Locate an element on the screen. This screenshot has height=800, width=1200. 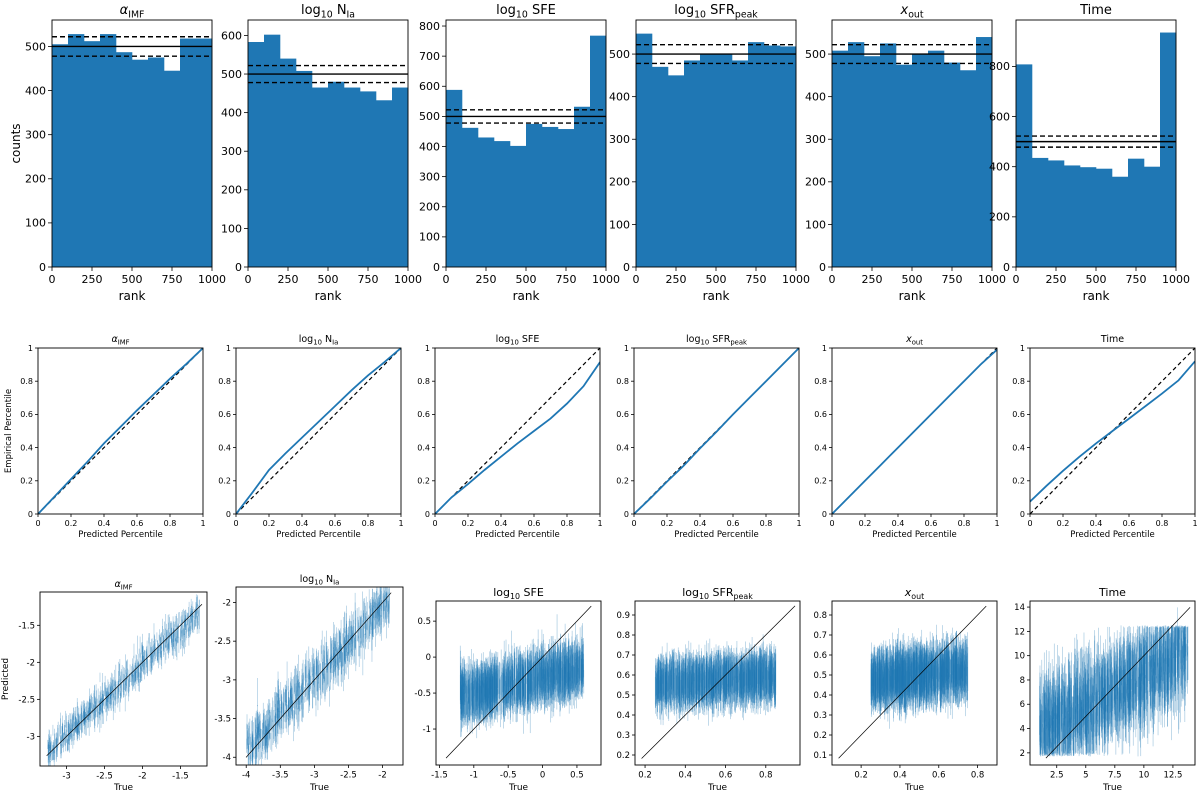
y-axis-label: Empirical Percentile is located at coordinates (9, 431).